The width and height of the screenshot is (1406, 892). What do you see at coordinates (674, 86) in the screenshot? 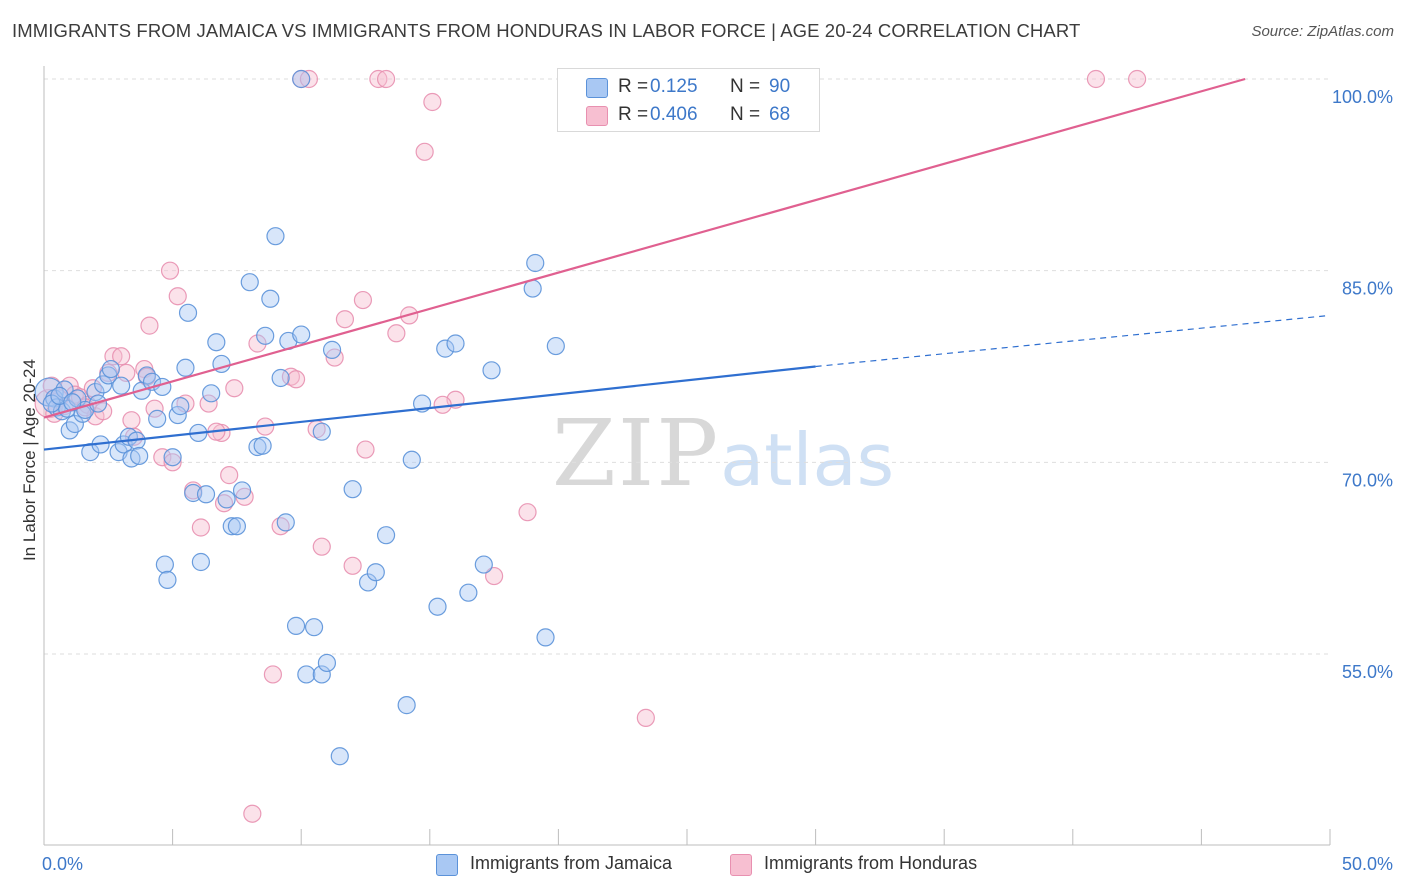
I see `r-value: 0.125` at bounding box center [674, 86].